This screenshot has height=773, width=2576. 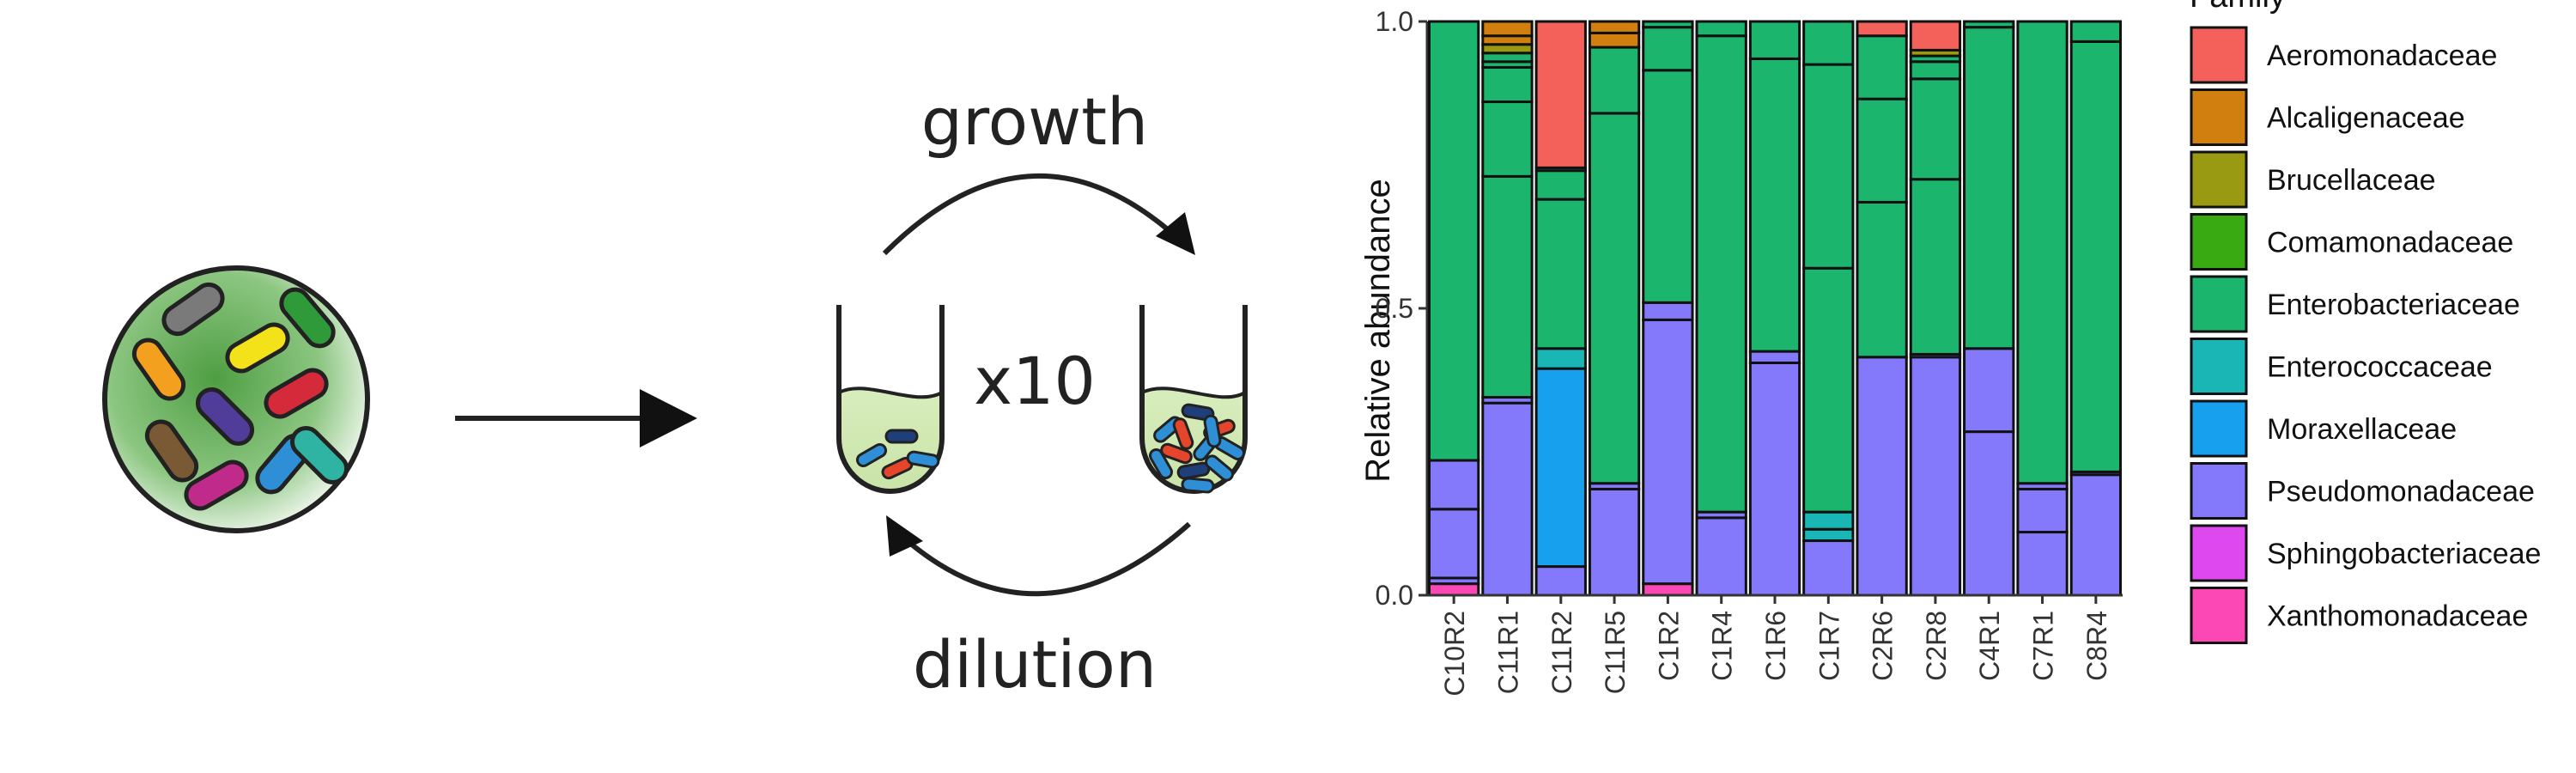 What do you see at coordinates (2397, 616) in the screenshot?
I see `legend-label: Xanthomonadaceae` at bounding box center [2397, 616].